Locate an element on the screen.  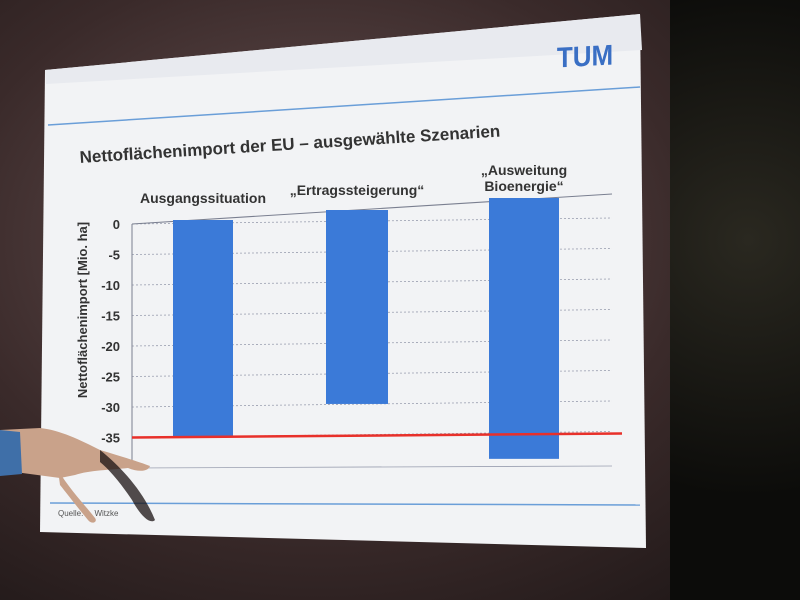
y-axis-label: Nettoflächenimport [Mio. ha] is located at coordinates (82, 310).